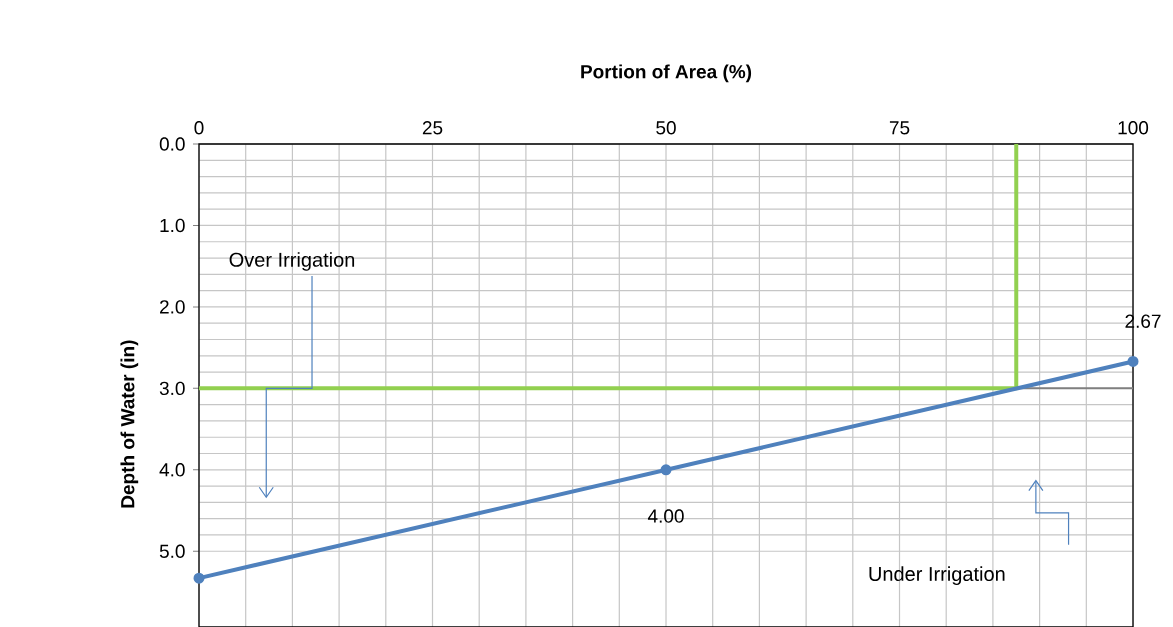 The width and height of the screenshot is (1173, 627). What do you see at coordinates (292, 261) in the screenshot?
I see `annotation: Over Irrigation` at bounding box center [292, 261].